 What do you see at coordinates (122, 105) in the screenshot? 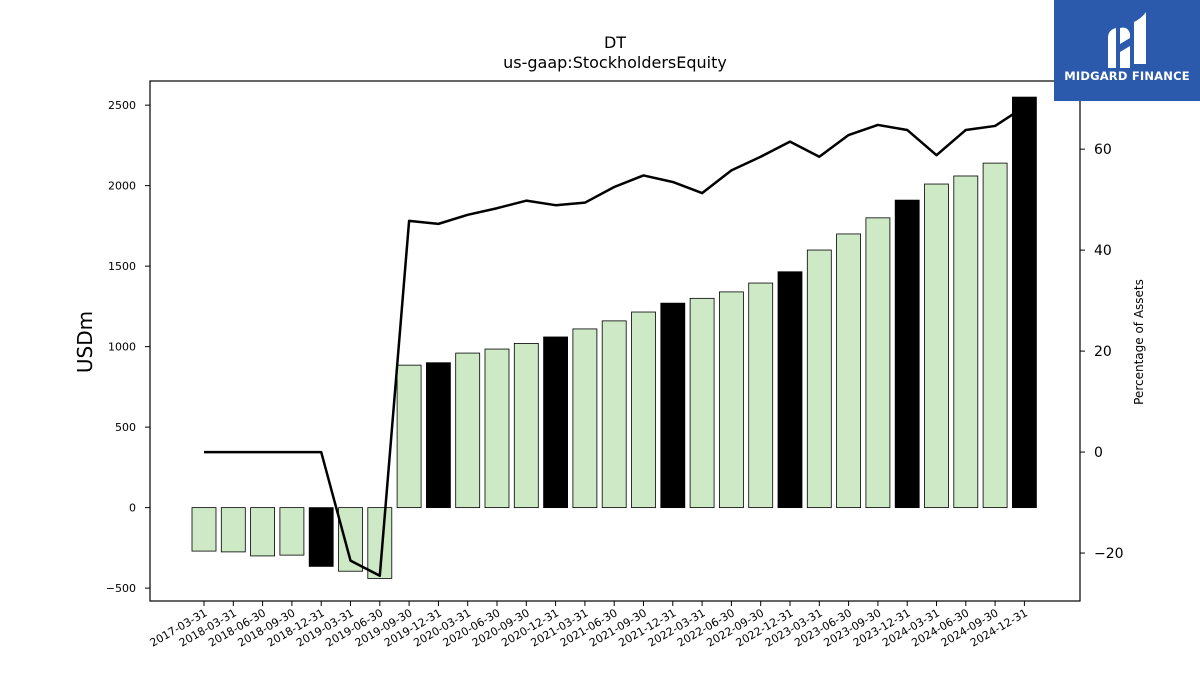
I see `y-tick-label: 2500` at bounding box center [122, 105].